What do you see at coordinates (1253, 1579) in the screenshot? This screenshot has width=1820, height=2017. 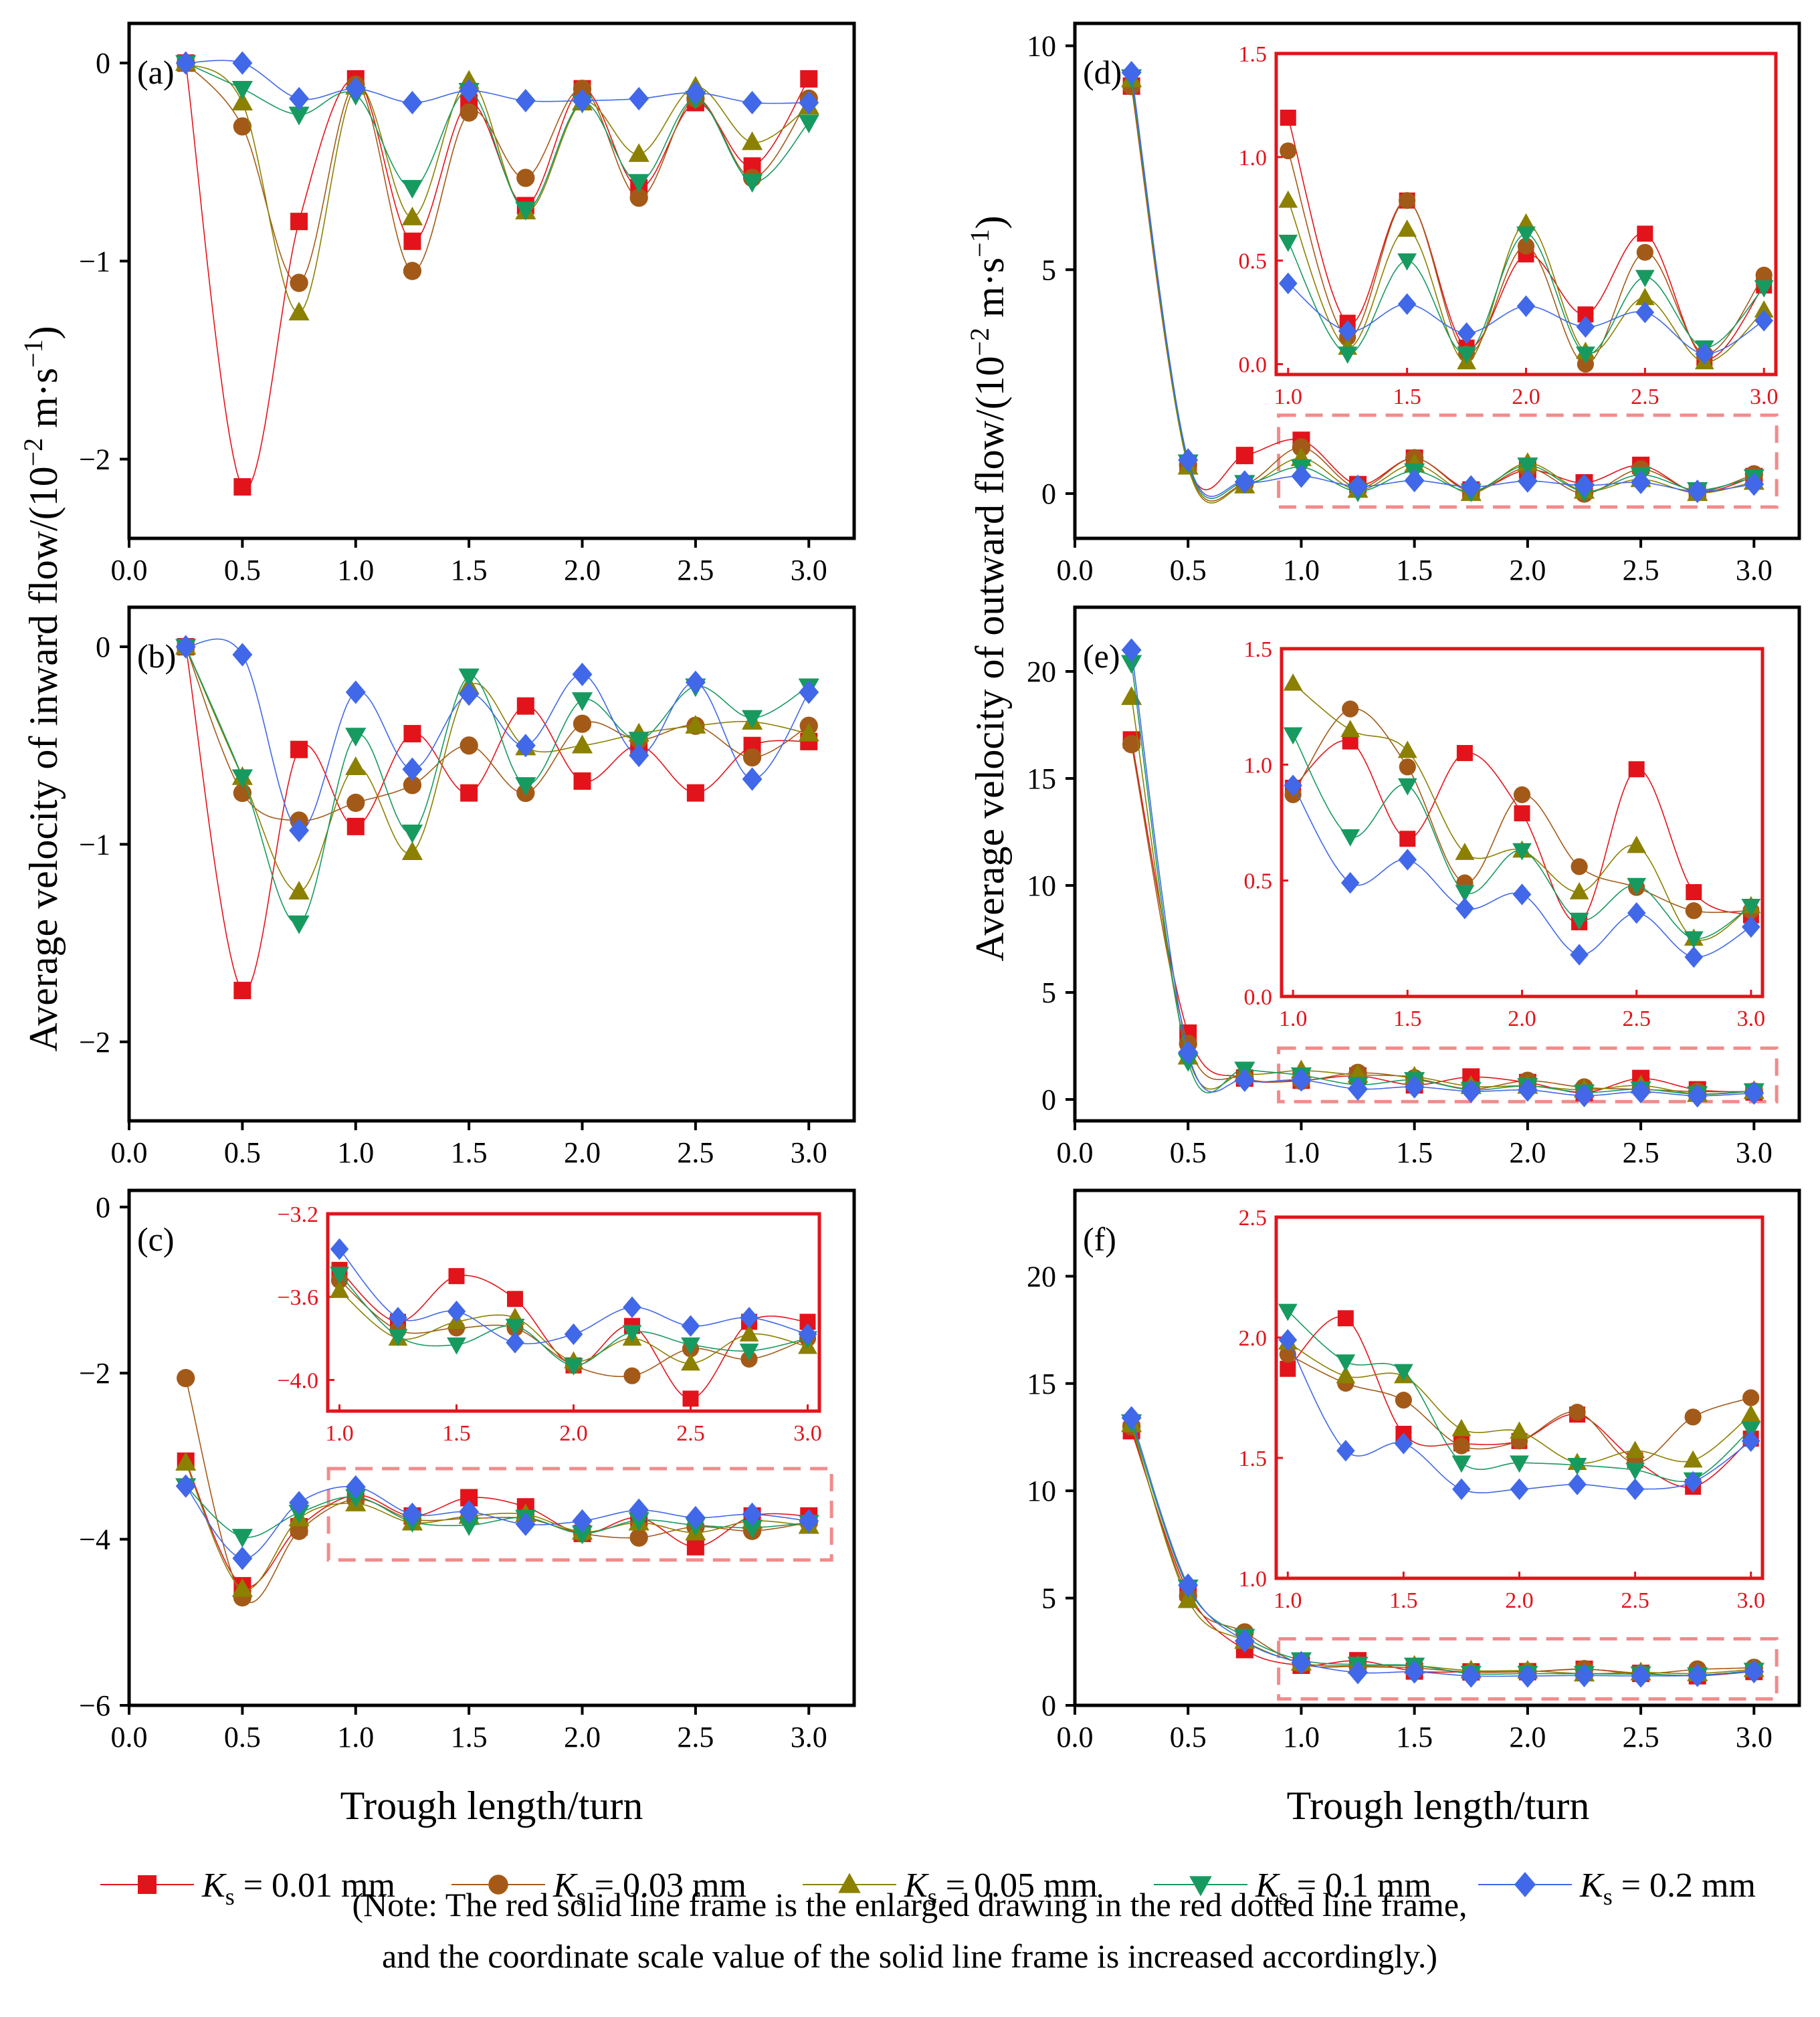 I see `inset-y-tick-label: 1.0` at bounding box center [1253, 1579].